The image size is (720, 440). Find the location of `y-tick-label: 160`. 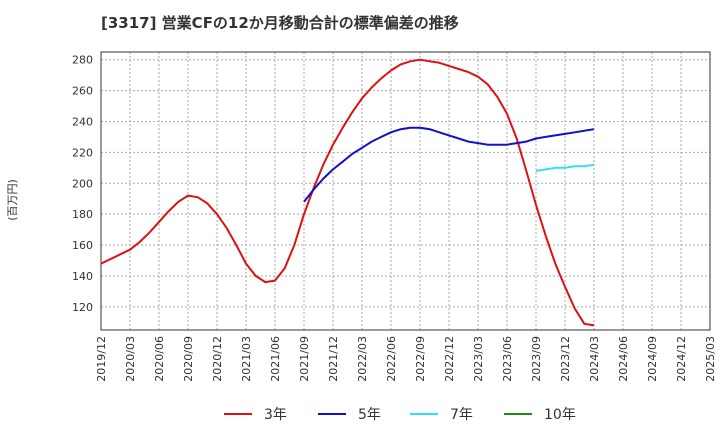

y-tick-label: 160 is located at coordinates (82, 245).